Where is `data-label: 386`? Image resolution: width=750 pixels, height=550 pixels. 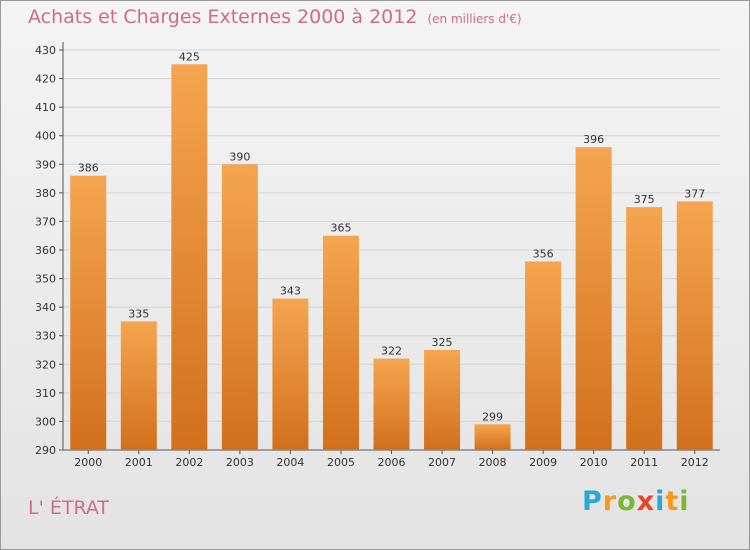 data-label: 386 is located at coordinates (88, 168).